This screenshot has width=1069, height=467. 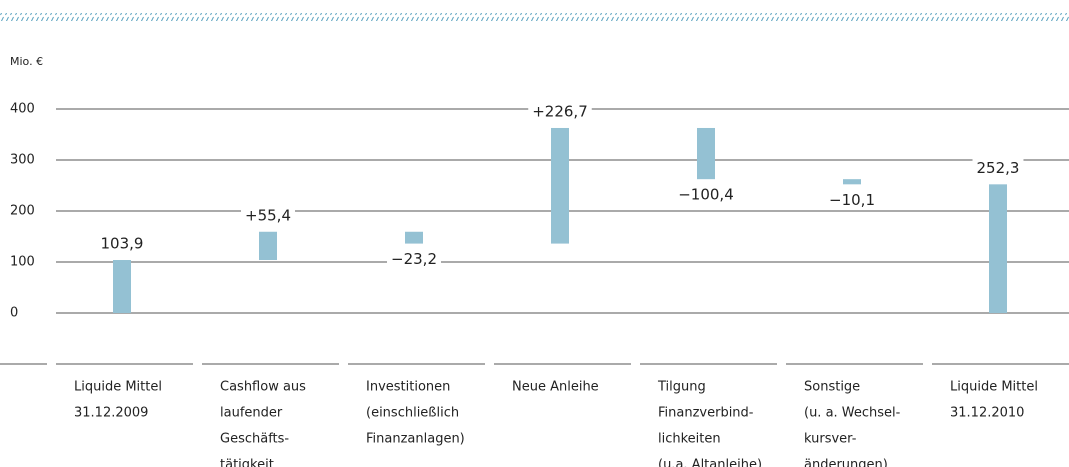 I want to click on x-tick-label: Finanzverbind-, so click(x=706, y=413).